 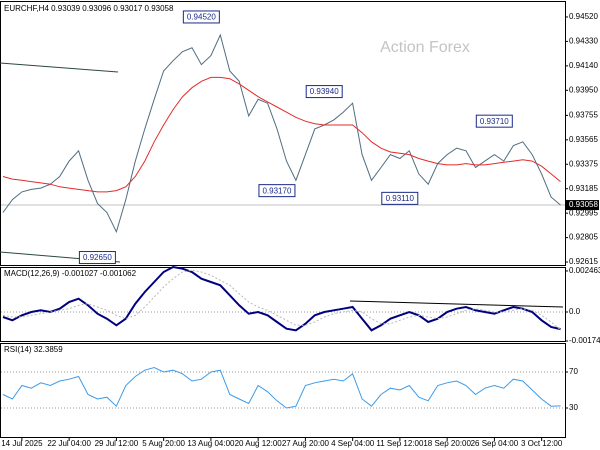 What do you see at coordinates (163, 443) in the screenshot?
I see `x-tick-label: 5 Aug 20:00` at bounding box center [163, 443].